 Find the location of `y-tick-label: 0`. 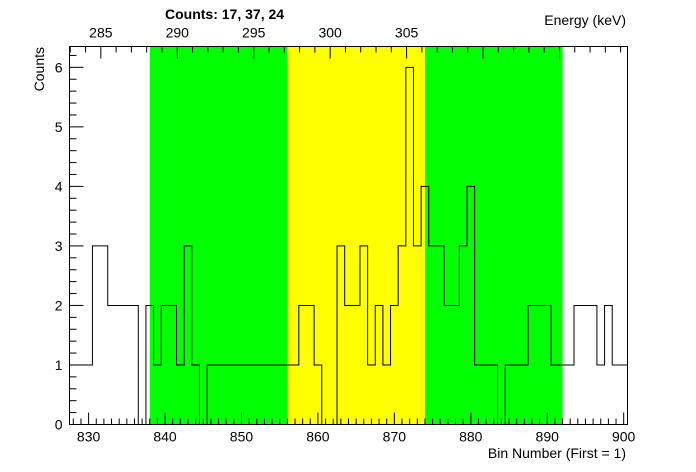

y-tick-label: 0 is located at coordinates (59, 425).